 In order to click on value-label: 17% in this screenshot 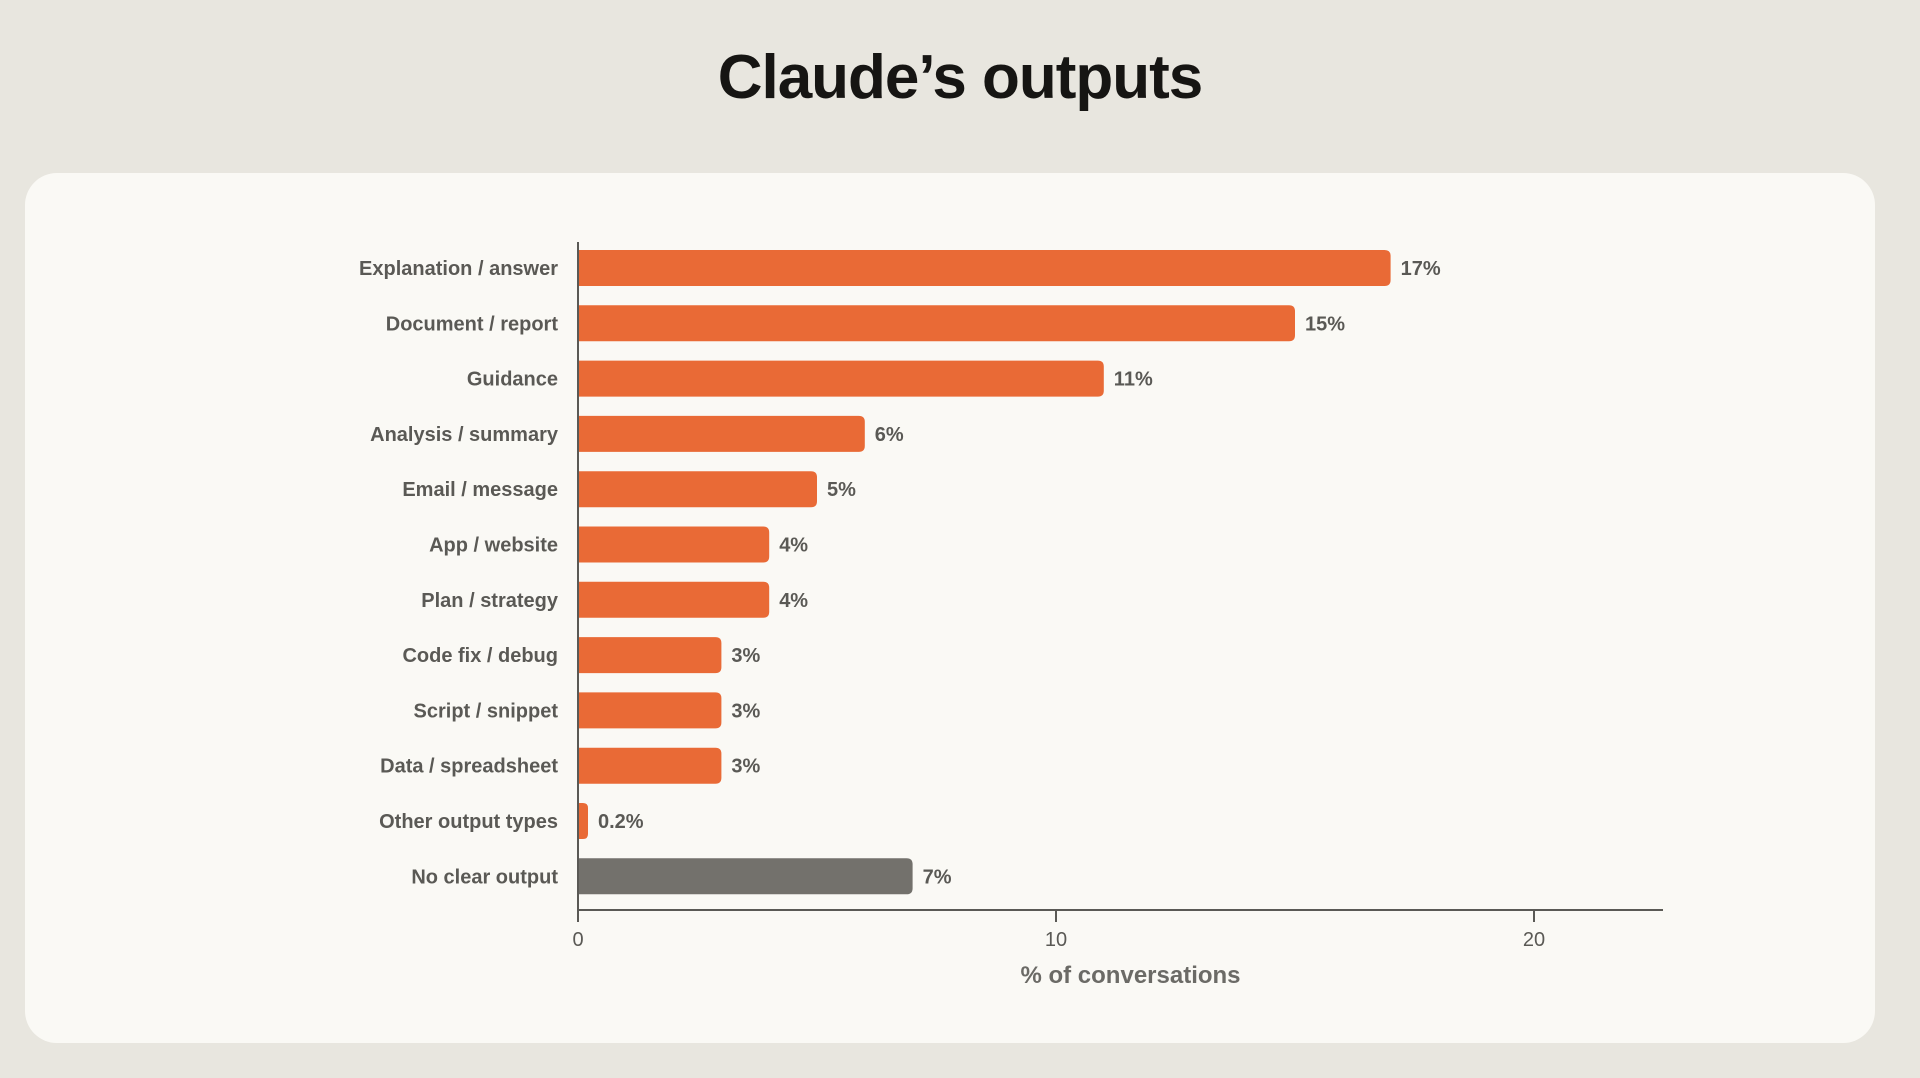, I will do `click(1421, 269)`.